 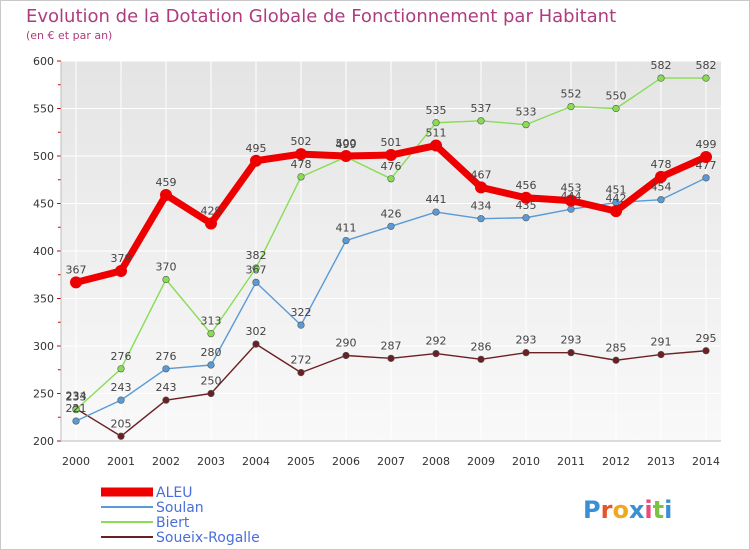 I want to click on chart-subtitle: (en € et par an), so click(x=69, y=35).